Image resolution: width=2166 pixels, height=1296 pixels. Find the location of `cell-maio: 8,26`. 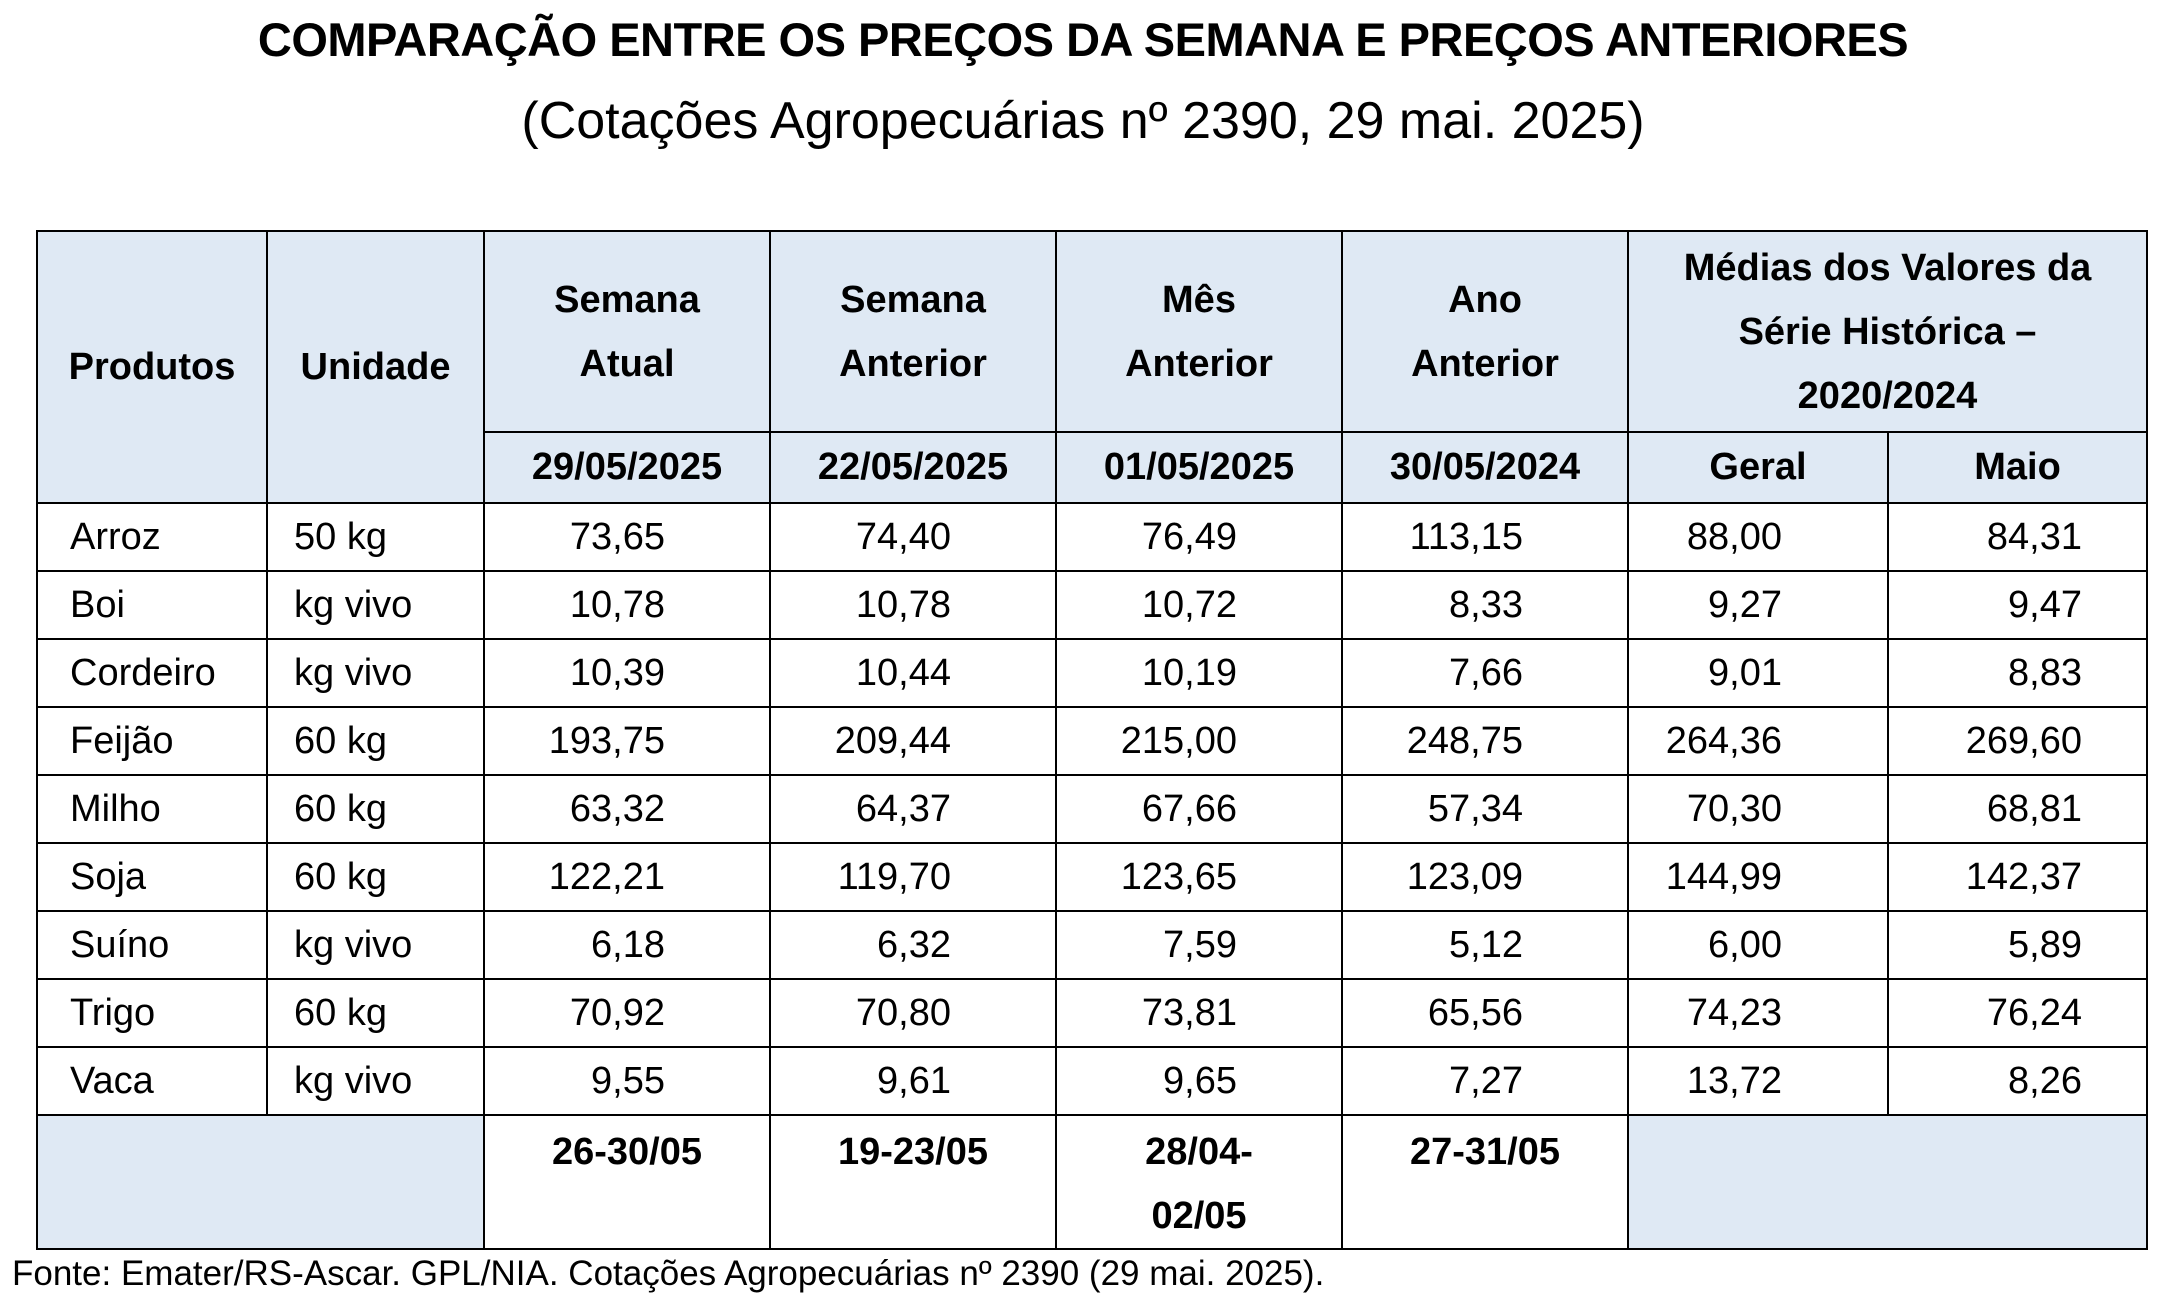

cell-maio: 8,26 is located at coordinates (2017, 1081).